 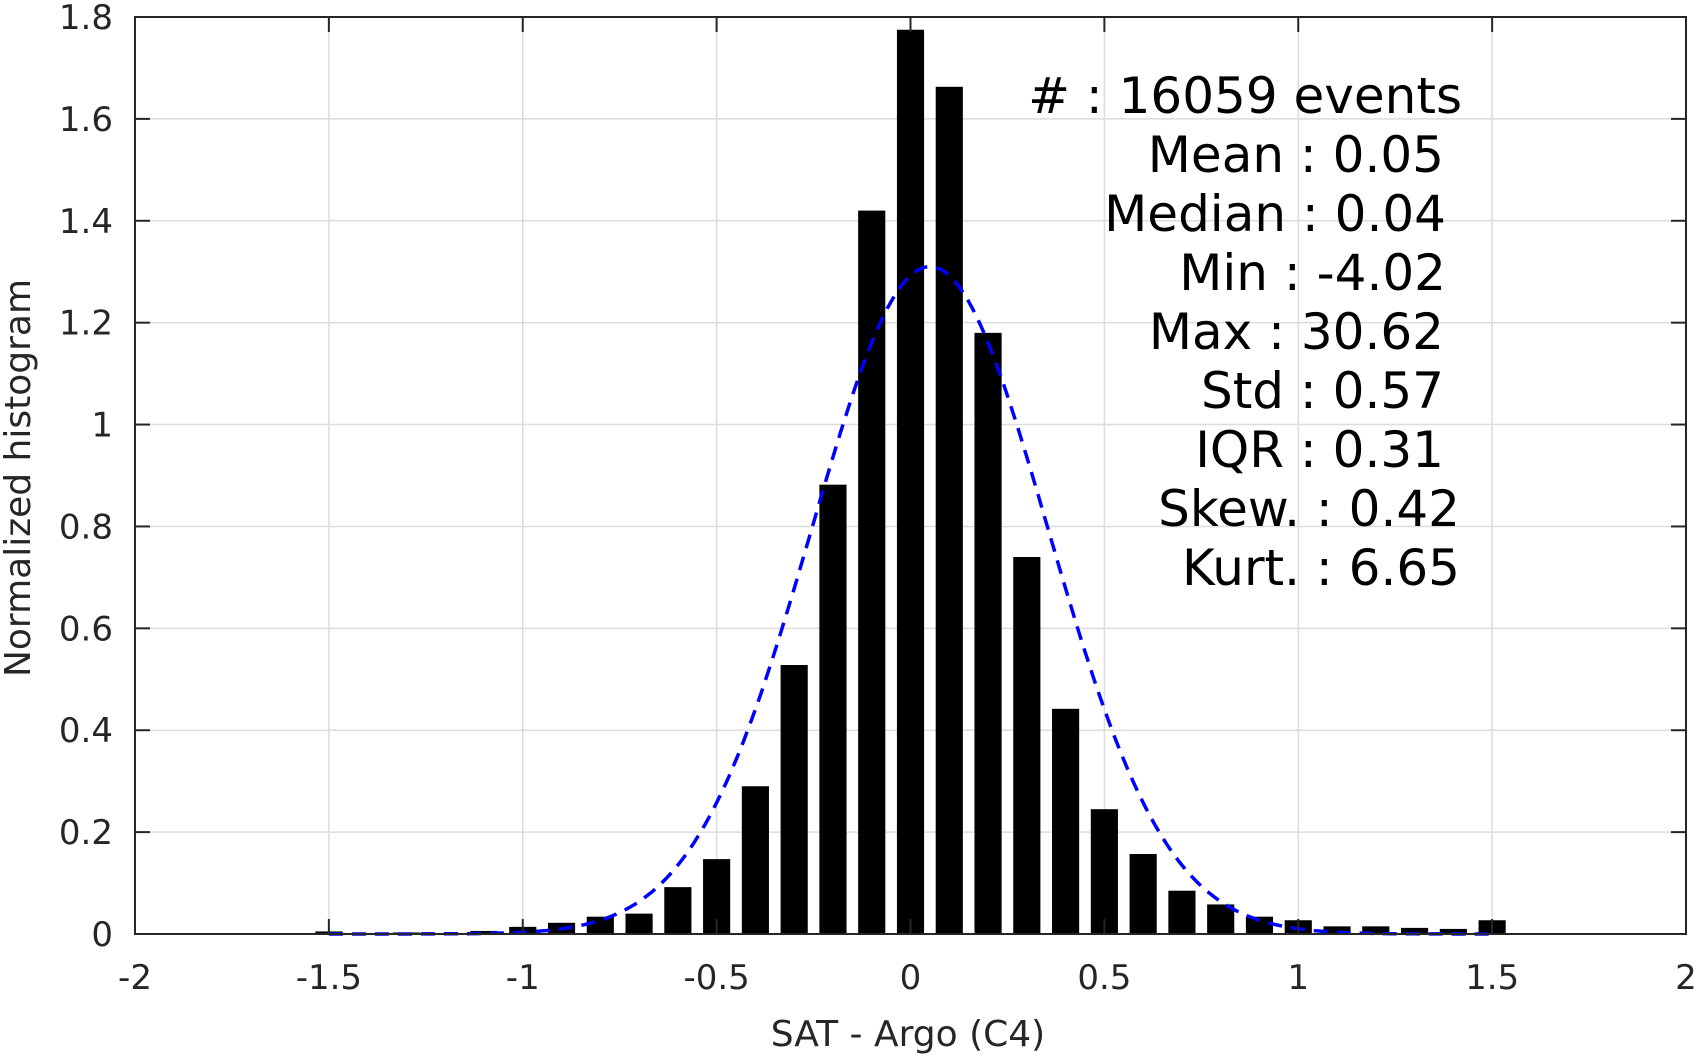 What do you see at coordinates (911, 978) in the screenshot?
I see `x-tick-label: 0` at bounding box center [911, 978].